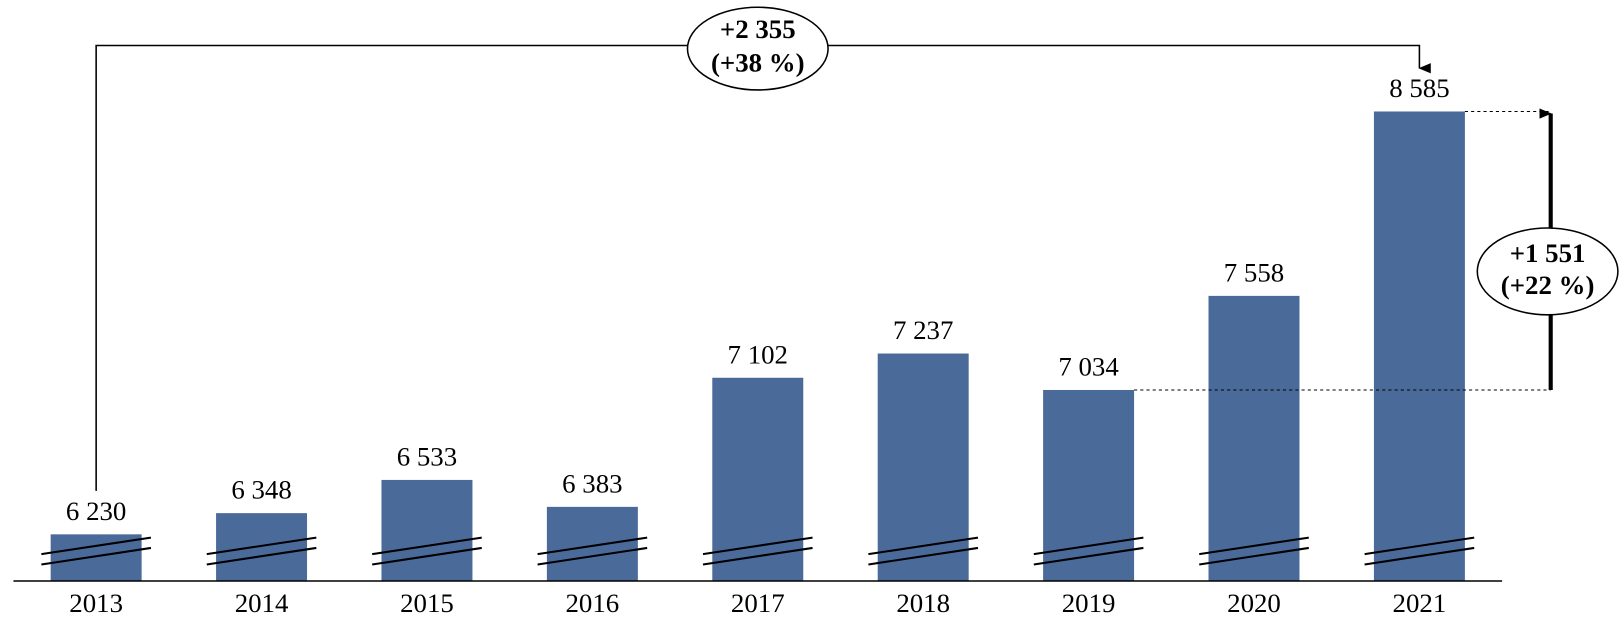 The height and width of the screenshot is (641, 1621). Describe the element at coordinates (261, 490) in the screenshot. I see `value-label: 6 348` at that location.